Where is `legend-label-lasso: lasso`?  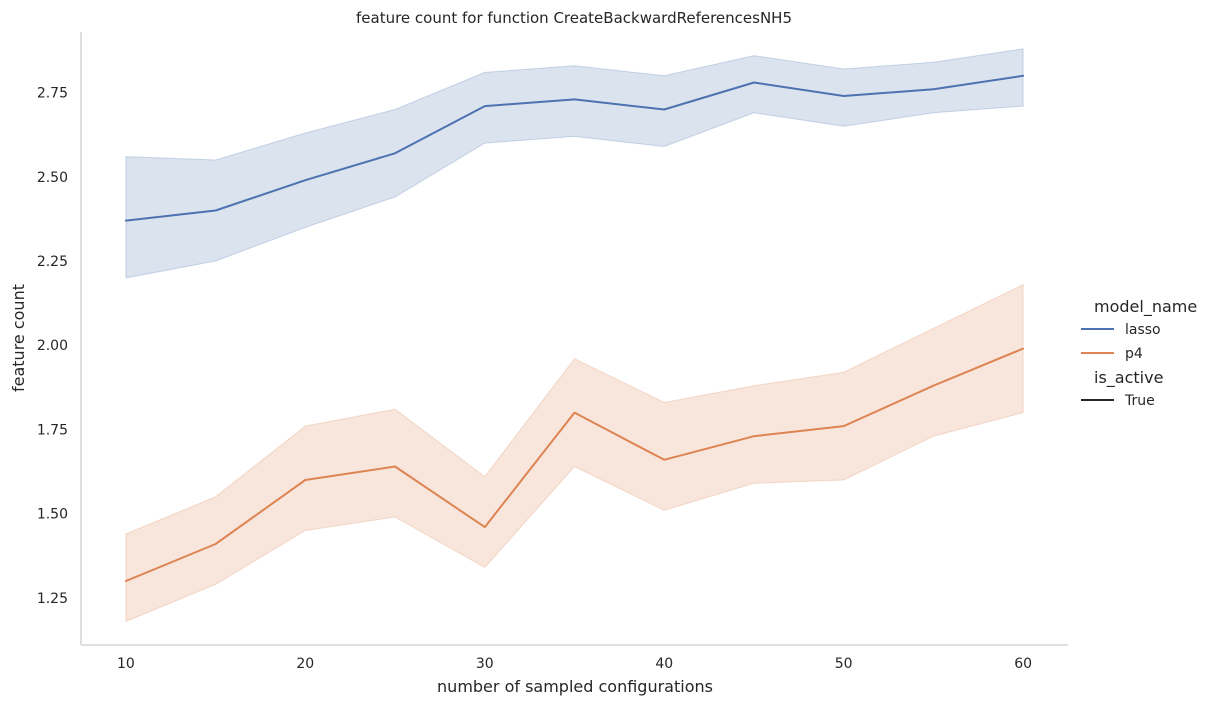 legend-label-lasso: lasso is located at coordinates (1143, 330).